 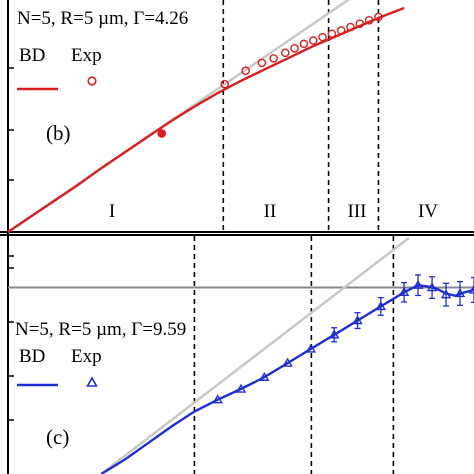 I want to click on panel-b-label: (b), so click(x=58, y=133).